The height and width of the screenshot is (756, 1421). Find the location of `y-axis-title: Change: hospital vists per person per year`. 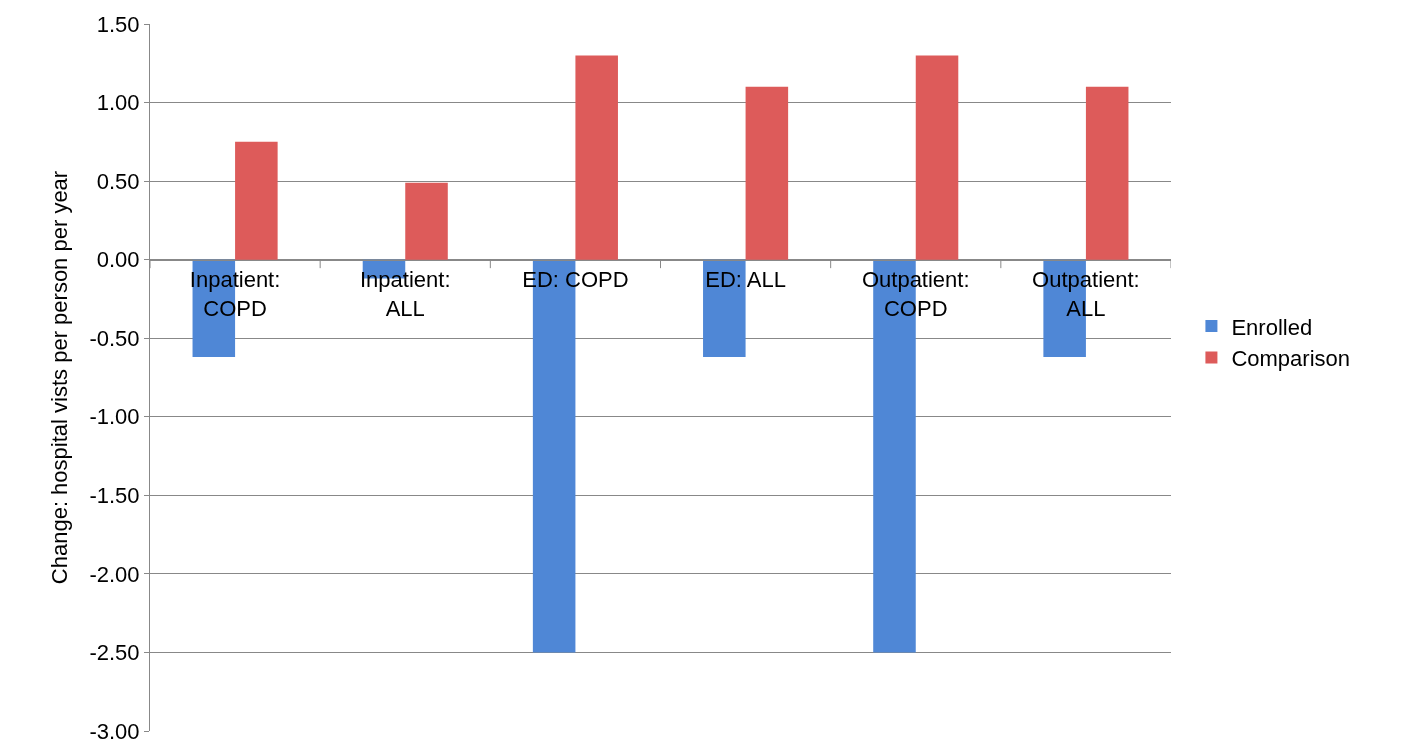

y-axis-title: Change: hospital vists per person per year is located at coordinates (60, 377).